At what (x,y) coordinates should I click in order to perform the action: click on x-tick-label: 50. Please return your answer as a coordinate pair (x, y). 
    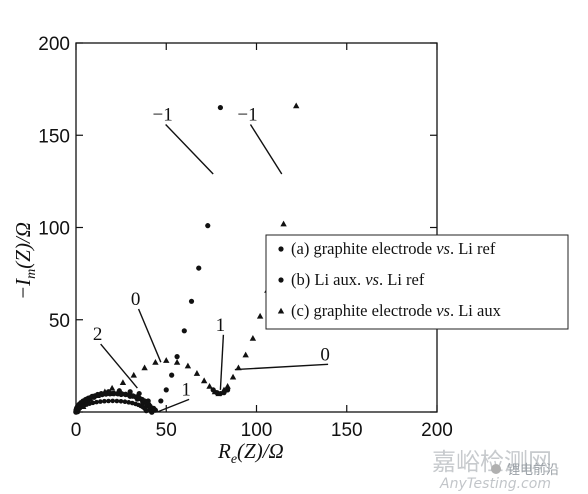
    Looking at the image, I should click on (166, 430).